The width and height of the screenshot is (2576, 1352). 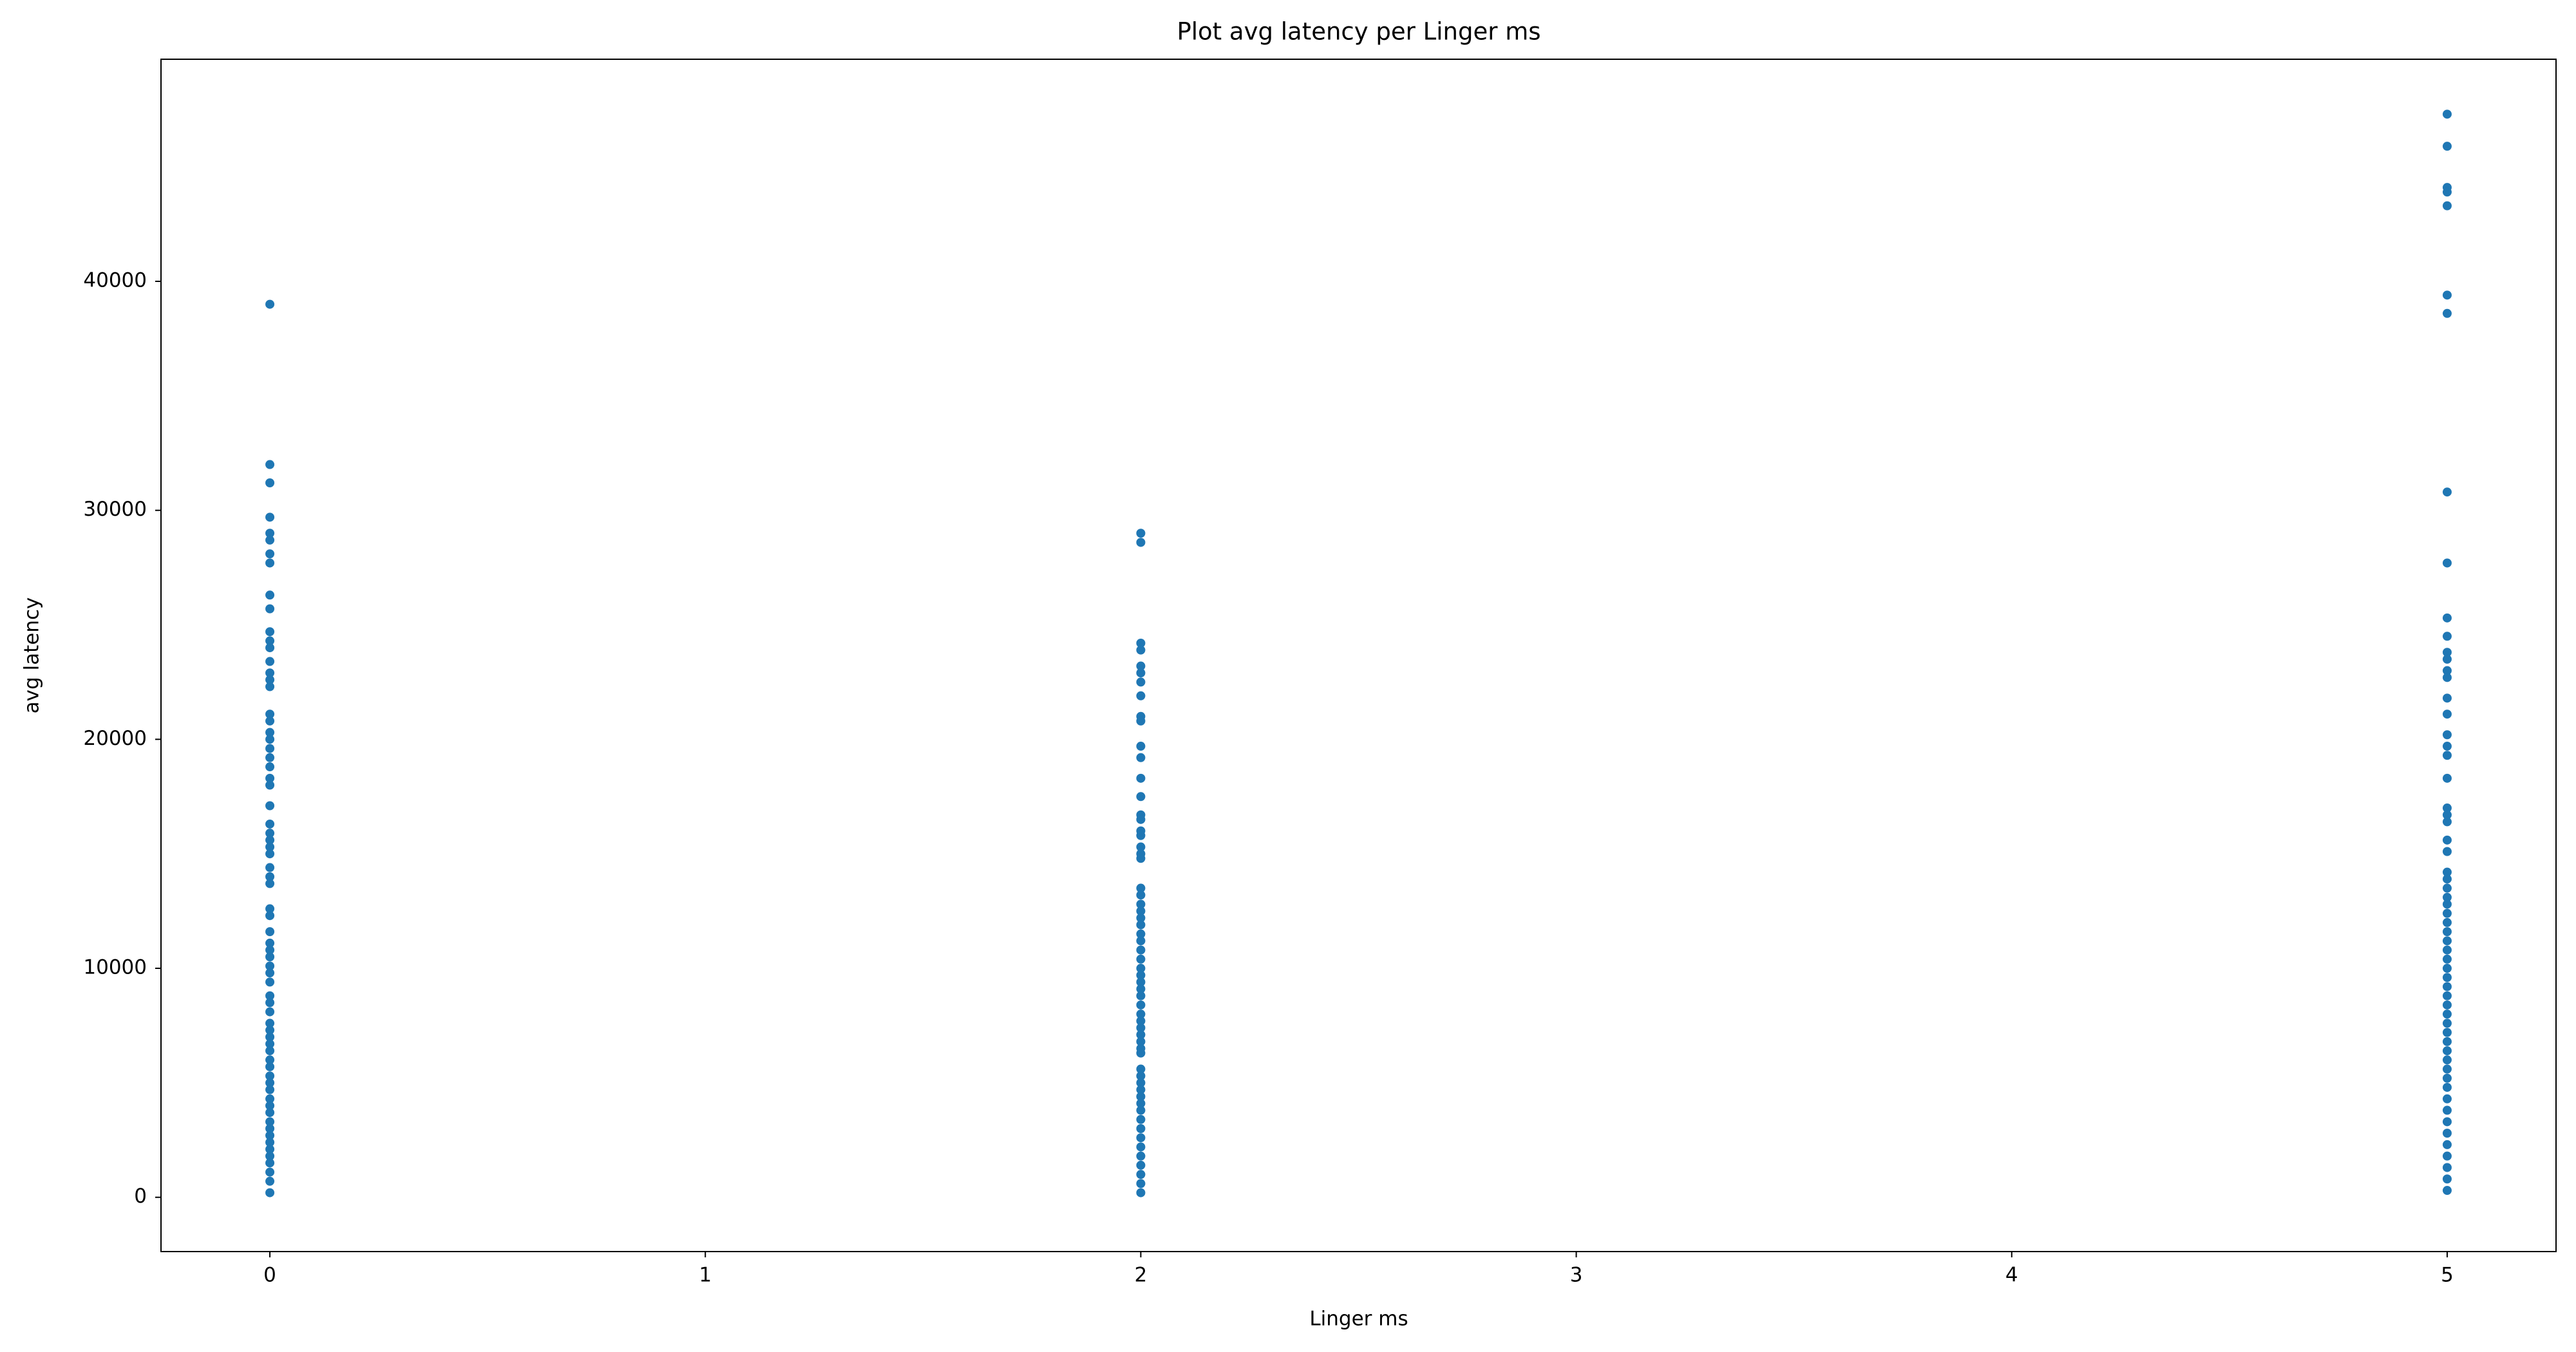 I want to click on y-tick-label: 0, so click(x=140, y=1197).